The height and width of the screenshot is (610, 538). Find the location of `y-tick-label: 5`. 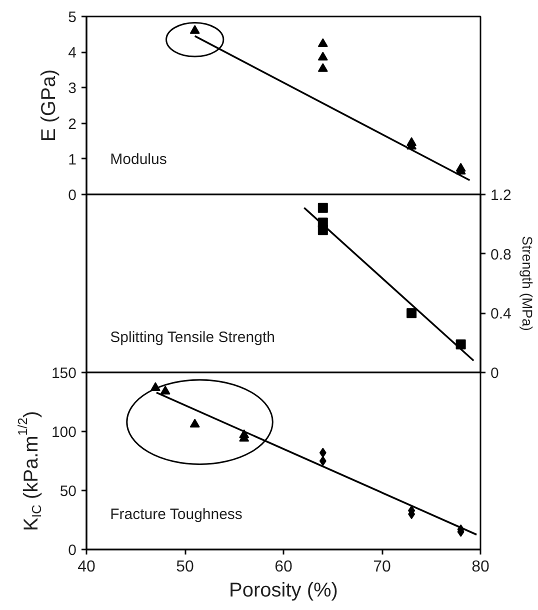

y-tick-label: 5 is located at coordinates (72, 17).